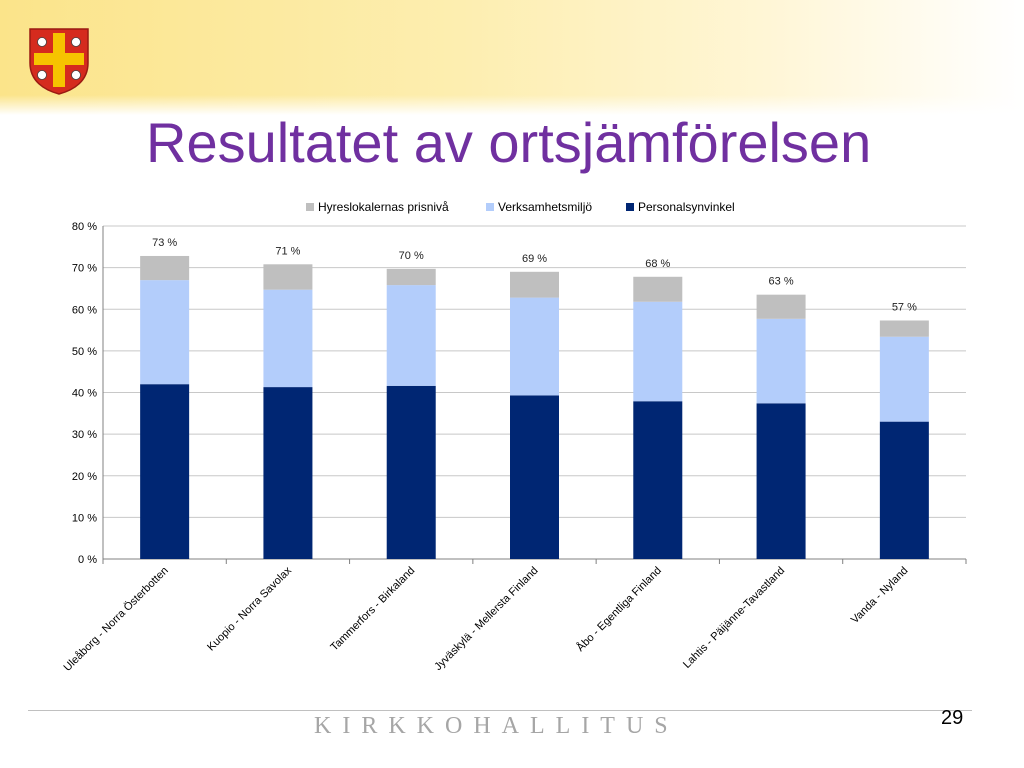 The image size is (1024, 768). What do you see at coordinates (84, 352) in the screenshot?
I see `y-tick-label: 50 %` at bounding box center [84, 352].